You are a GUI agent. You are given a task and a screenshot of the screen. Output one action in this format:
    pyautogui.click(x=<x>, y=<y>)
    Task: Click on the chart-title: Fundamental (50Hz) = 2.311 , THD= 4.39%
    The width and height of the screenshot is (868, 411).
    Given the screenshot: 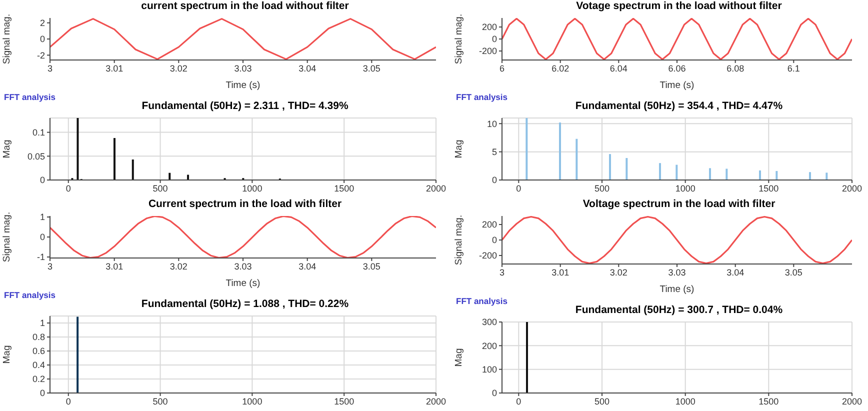 What is the action you would take?
    pyautogui.click(x=245, y=106)
    